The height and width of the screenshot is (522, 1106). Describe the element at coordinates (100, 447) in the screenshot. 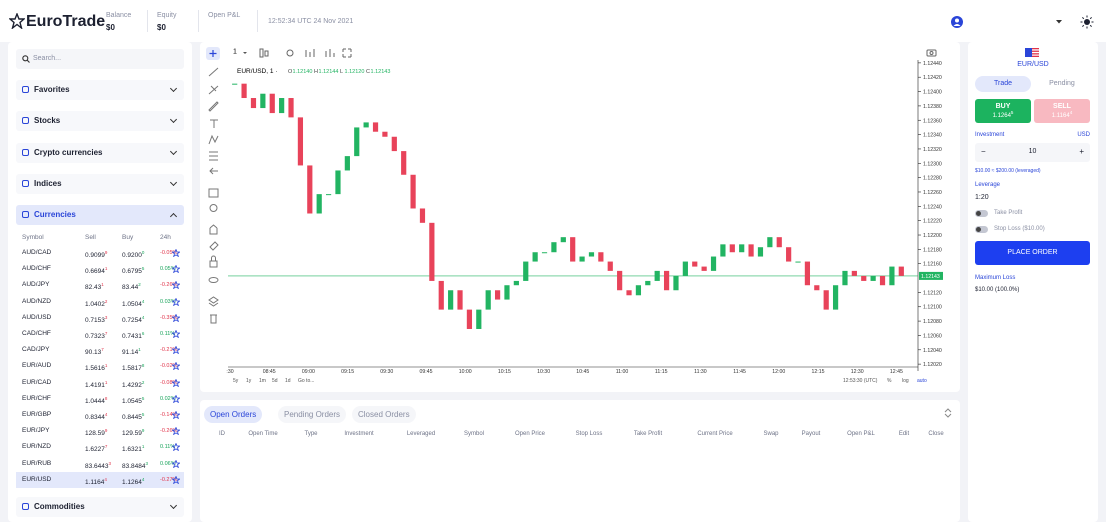

I see `currency-row: EUR/NZD 1.62277 1.63211 0.11%` at that location.